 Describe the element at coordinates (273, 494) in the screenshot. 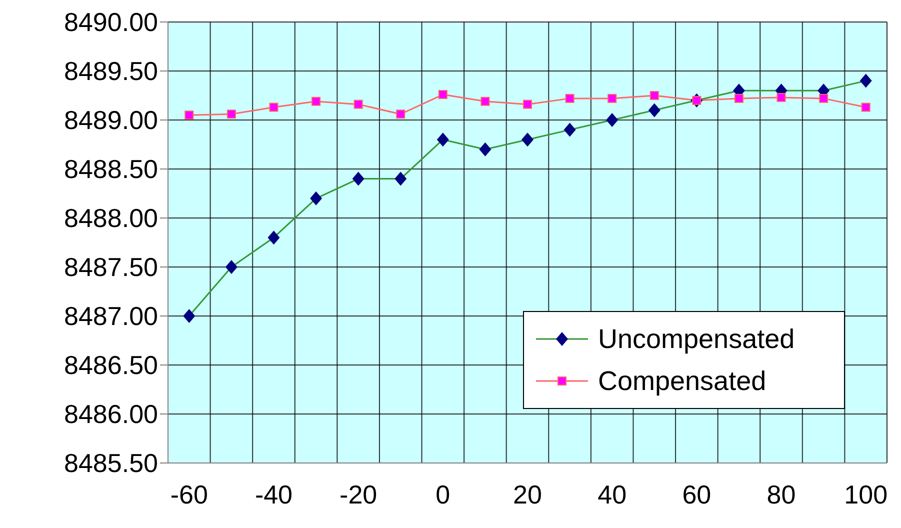

I see `x-tick-label: -40` at that location.